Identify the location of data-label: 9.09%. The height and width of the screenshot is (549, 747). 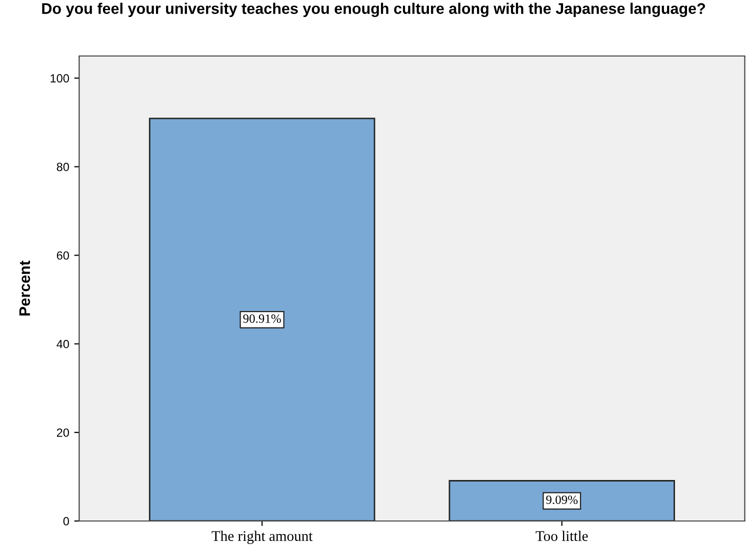
(562, 500).